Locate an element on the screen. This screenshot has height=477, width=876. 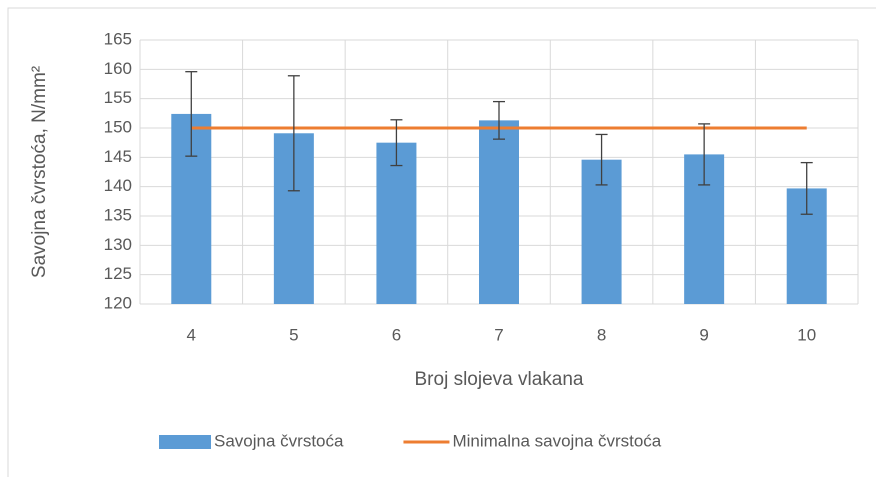
y-tick-label: 120 is located at coordinates (118, 302).